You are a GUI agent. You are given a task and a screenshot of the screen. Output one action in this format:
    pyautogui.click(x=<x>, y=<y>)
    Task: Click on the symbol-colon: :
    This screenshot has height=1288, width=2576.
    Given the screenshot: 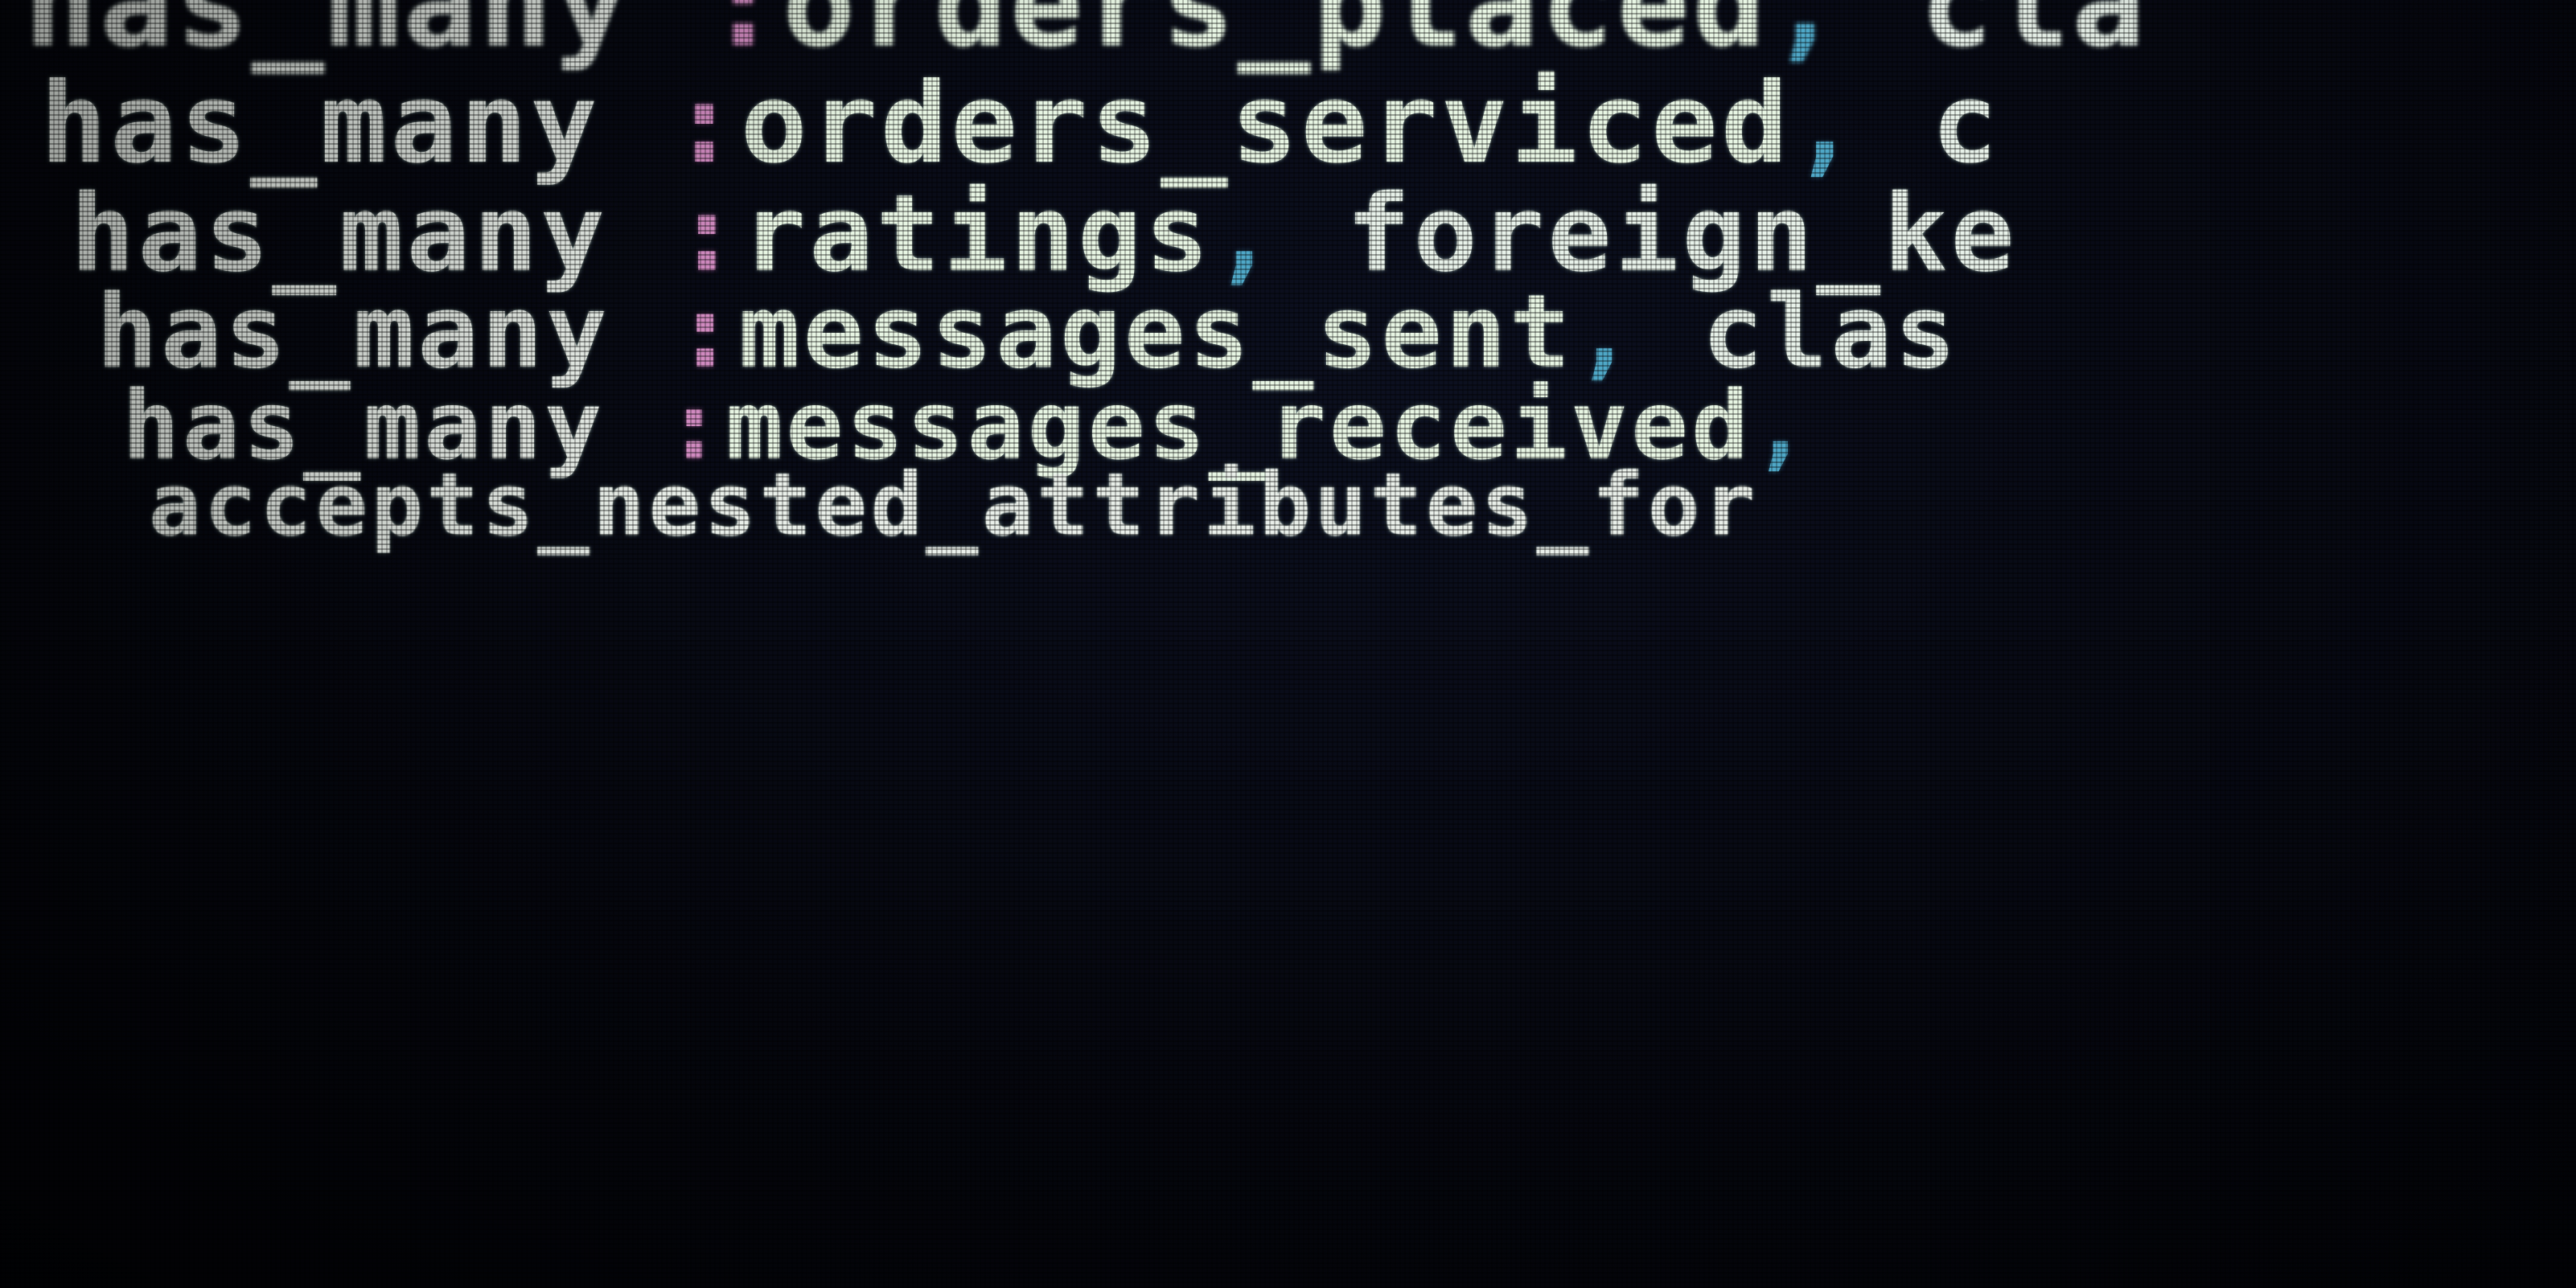 What is the action you would take?
    pyautogui.click(x=705, y=123)
    